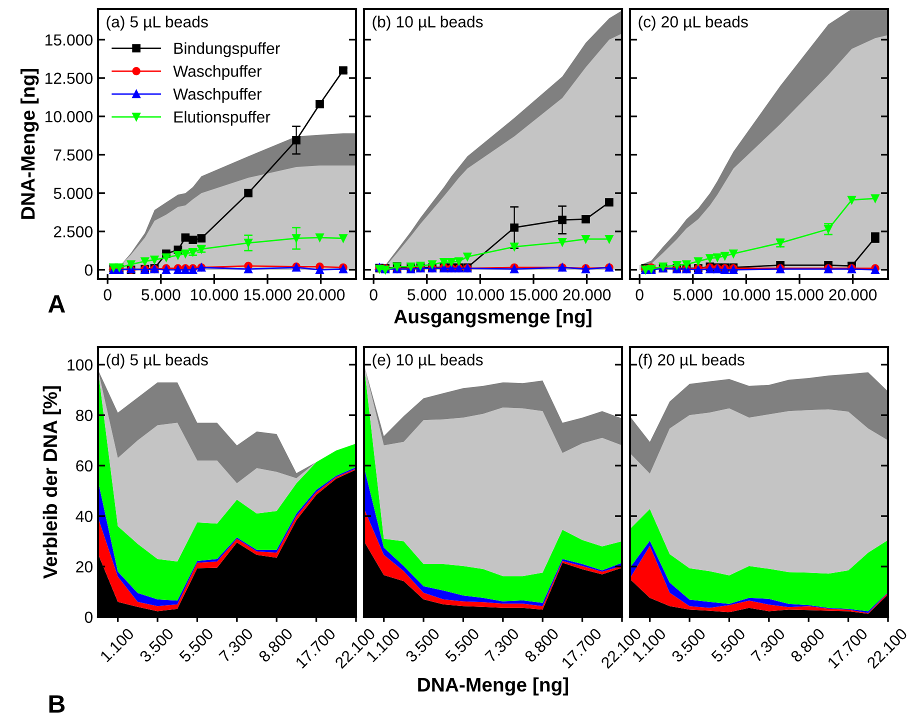  What do you see at coordinates (157, 23) in the screenshot?
I see `chart-title: (a) 5 µL beads` at bounding box center [157, 23].